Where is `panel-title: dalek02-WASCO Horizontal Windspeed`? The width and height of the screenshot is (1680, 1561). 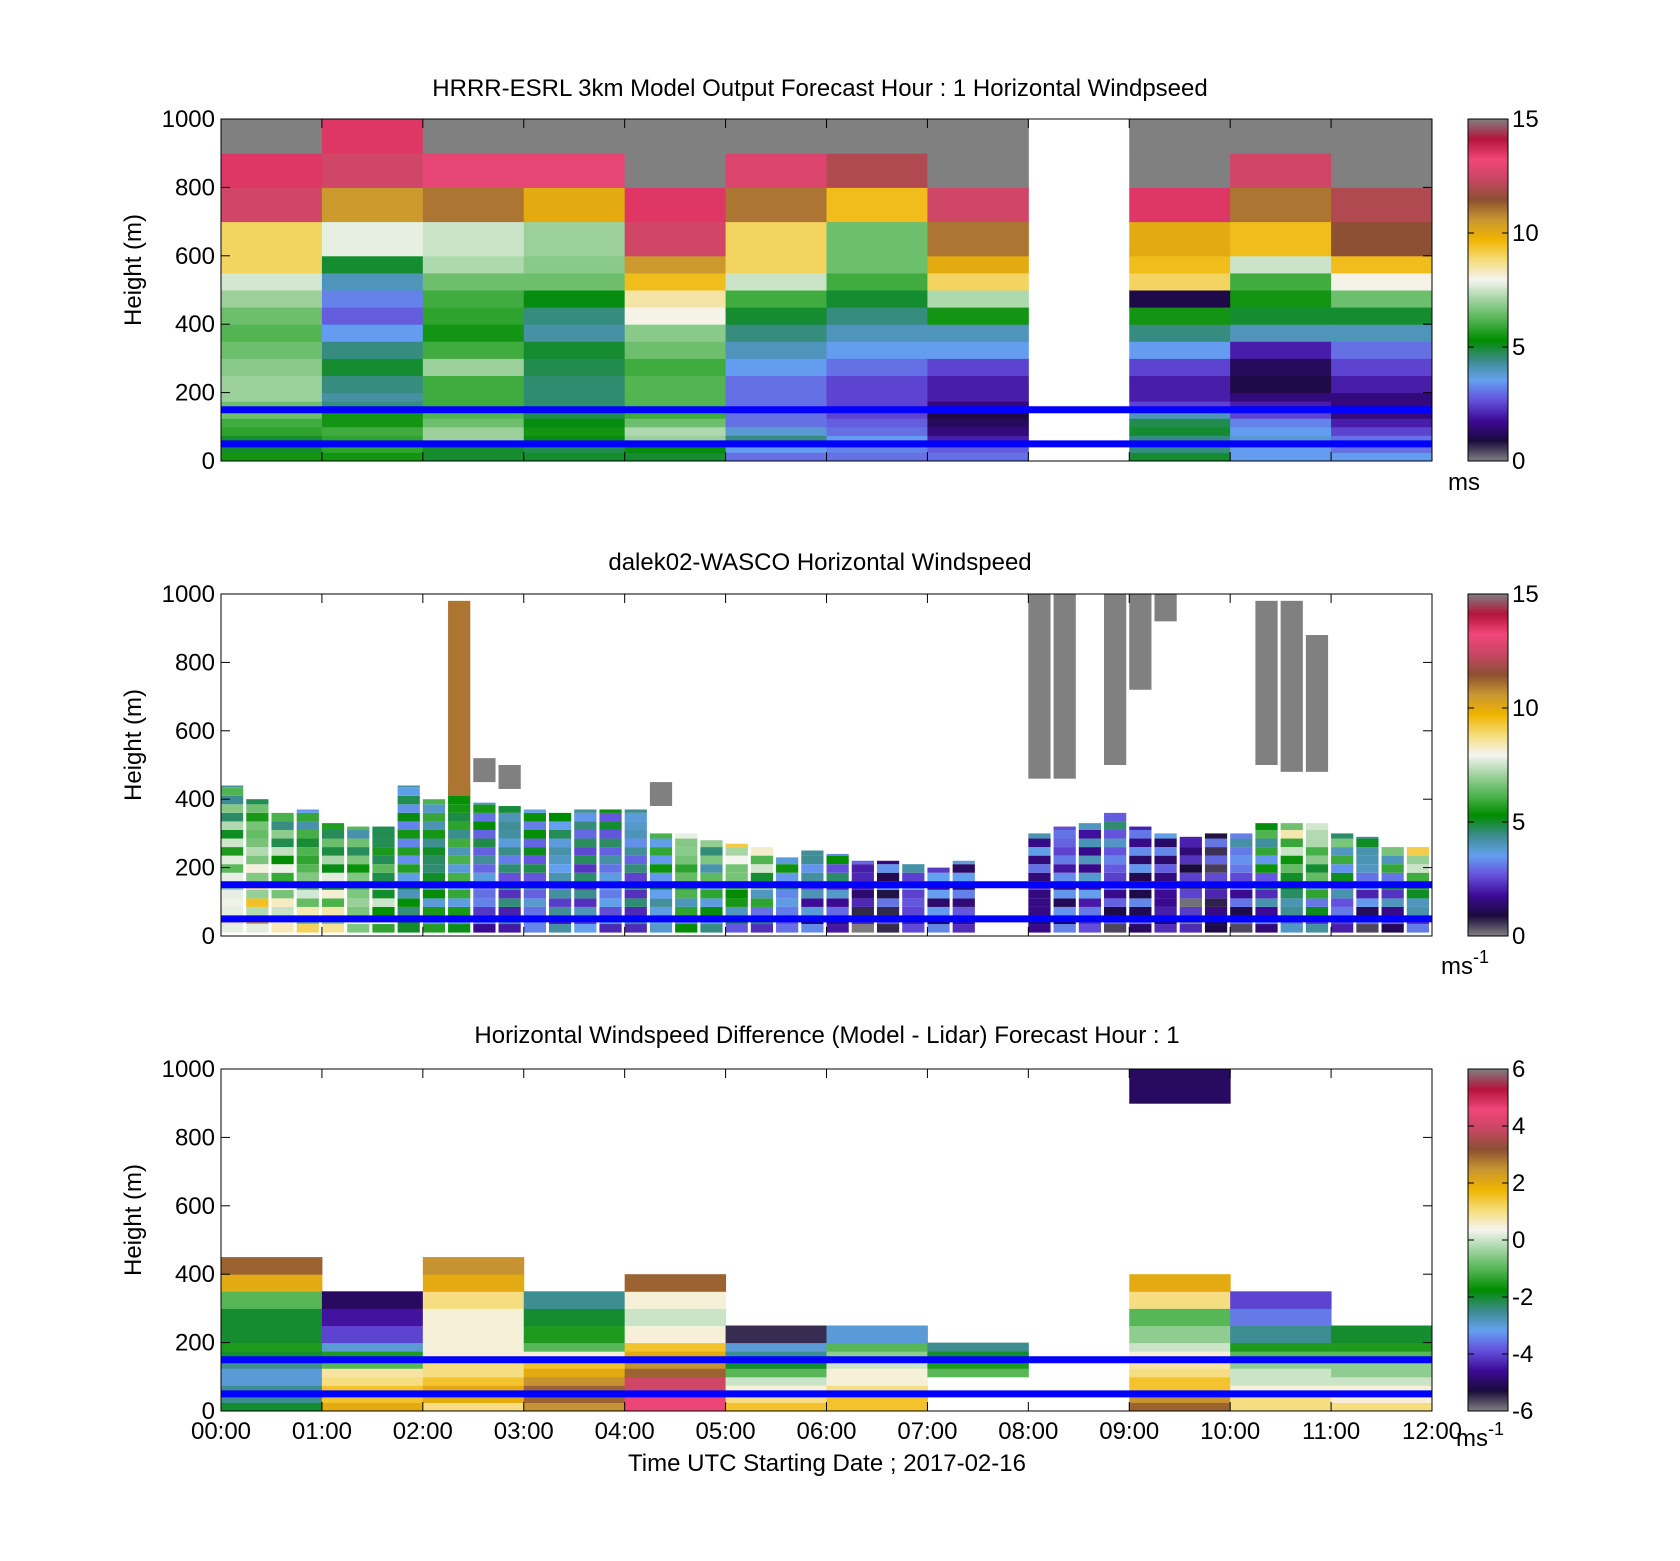
panel-title: dalek02-WASCO Horizontal Windspeed is located at coordinates (819, 562).